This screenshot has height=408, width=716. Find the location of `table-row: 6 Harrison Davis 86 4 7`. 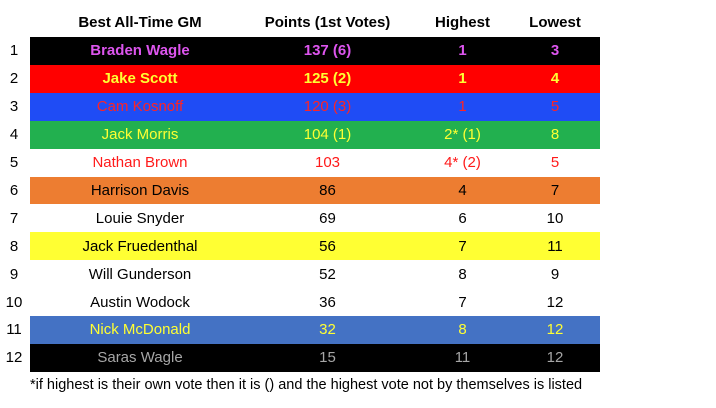

table-row: 6 Harrison Davis 86 4 7 is located at coordinates (300, 190).